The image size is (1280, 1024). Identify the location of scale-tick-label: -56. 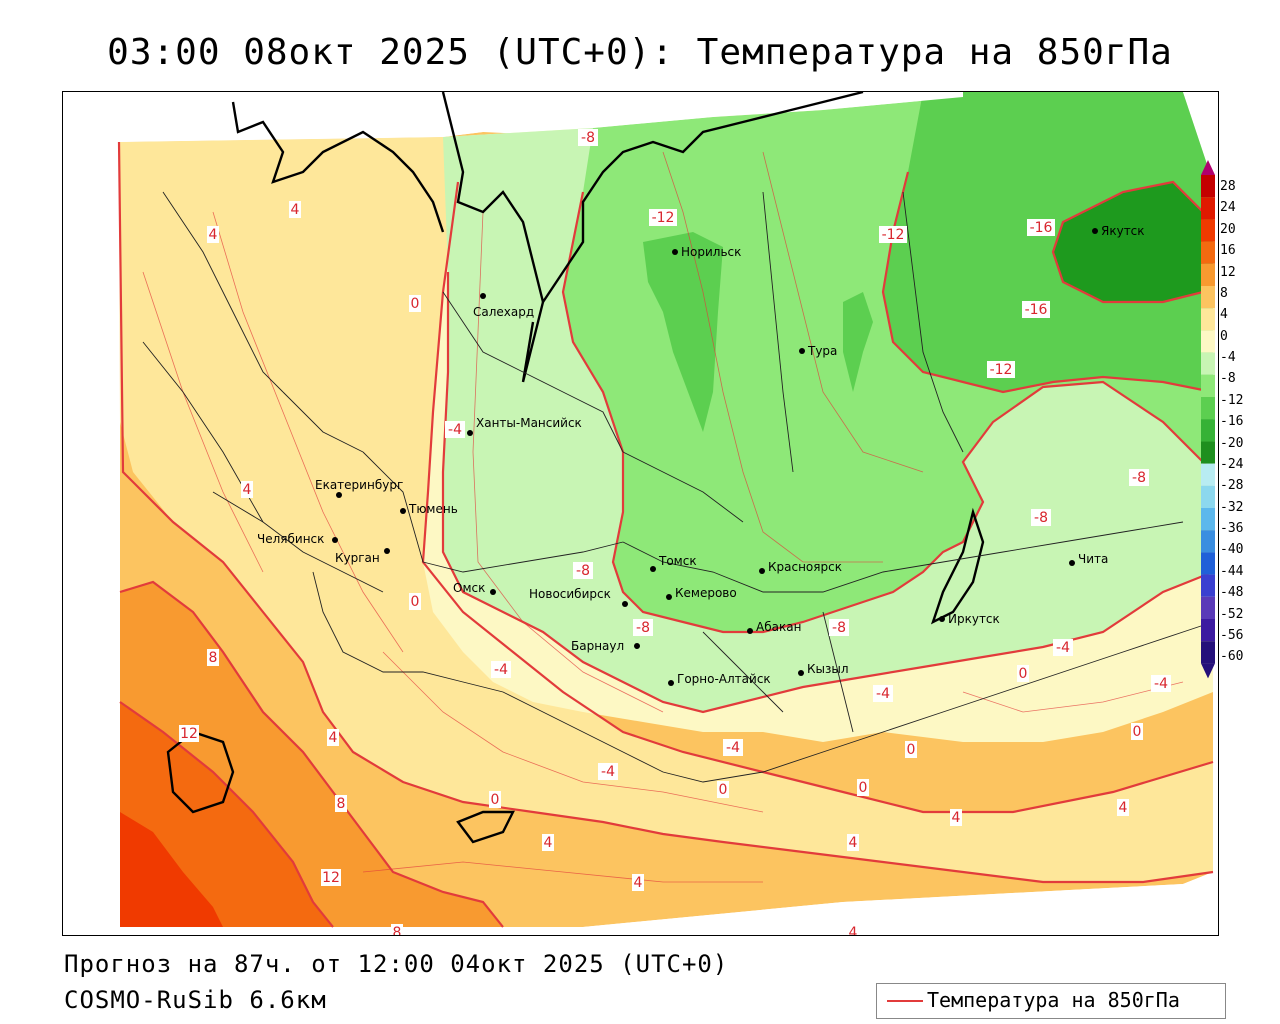
(1232, 635).